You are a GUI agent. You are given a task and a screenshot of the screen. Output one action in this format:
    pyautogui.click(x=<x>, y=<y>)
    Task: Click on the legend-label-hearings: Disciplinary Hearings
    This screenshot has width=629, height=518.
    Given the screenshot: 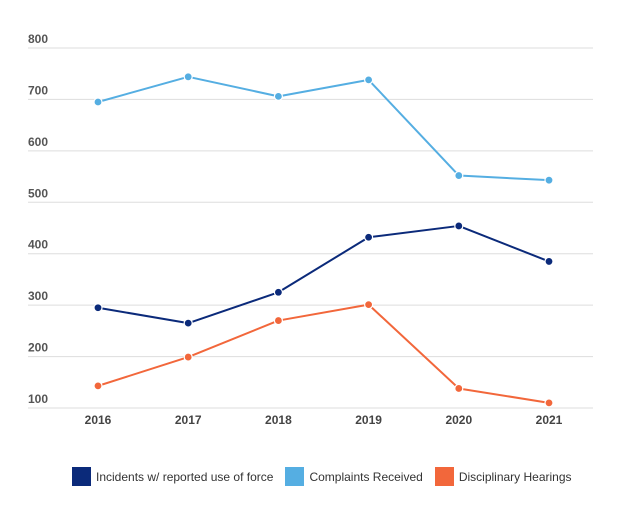 What is the action you would take?
    pyautogui.click(x=515, y=476)
    